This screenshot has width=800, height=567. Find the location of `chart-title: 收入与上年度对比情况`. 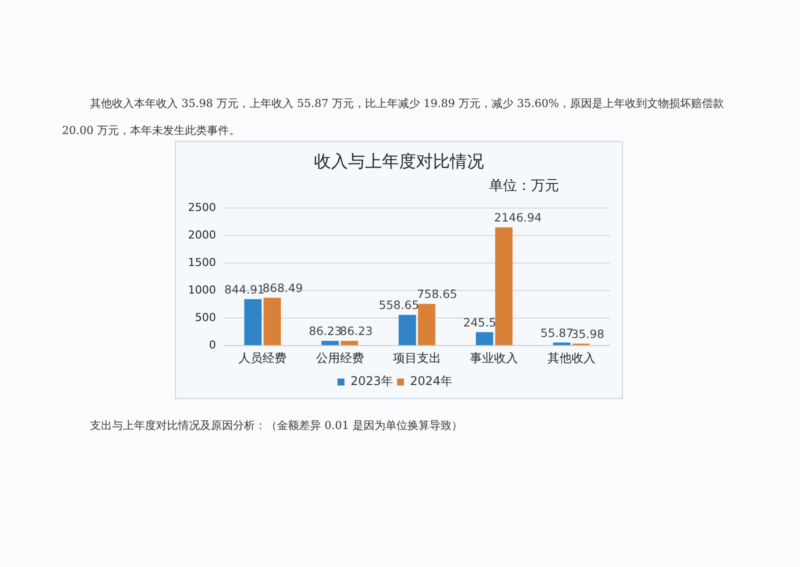

chart-title: 收入与上年度对比情况 is located at coordinates (399, 162).